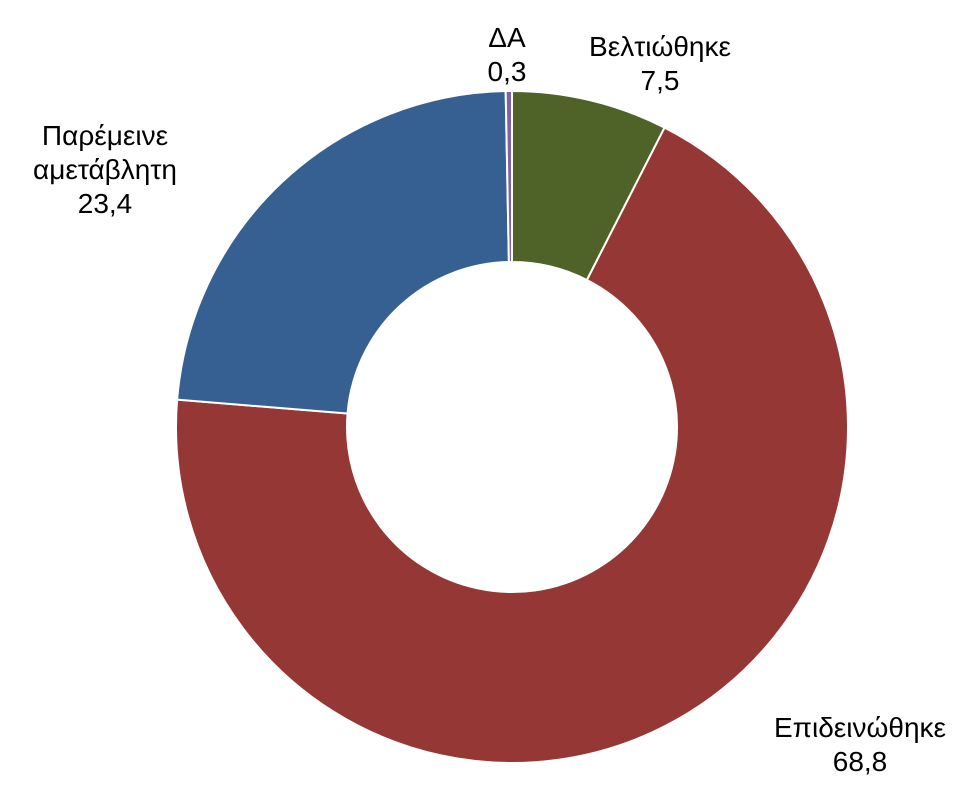  I want to click on data-label: Επιδεινώθηκε 68,8, so click(860, 745).